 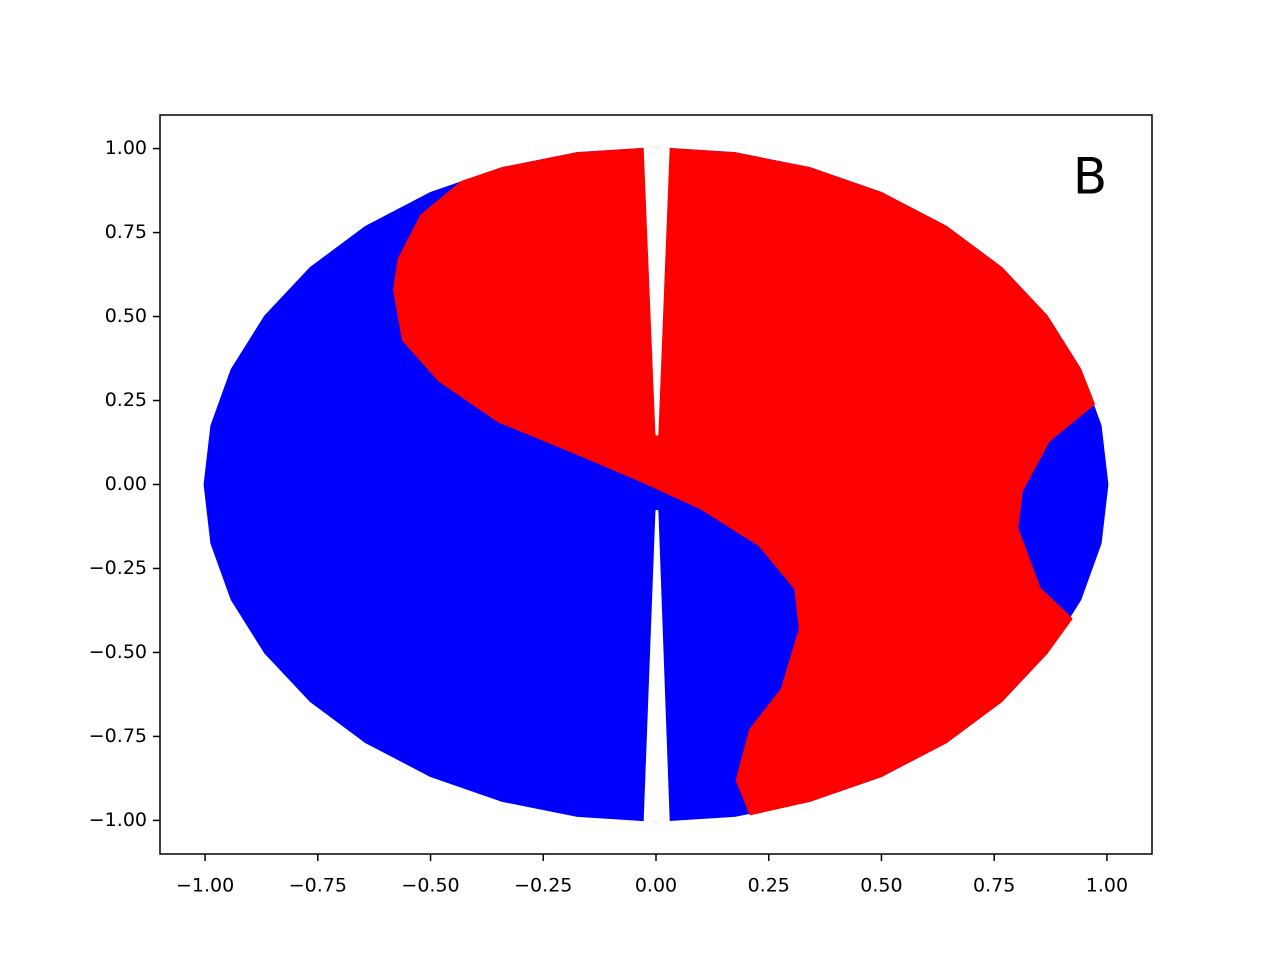 I want to click on x-tick-label: 0.50, so click(x=881, y=886).